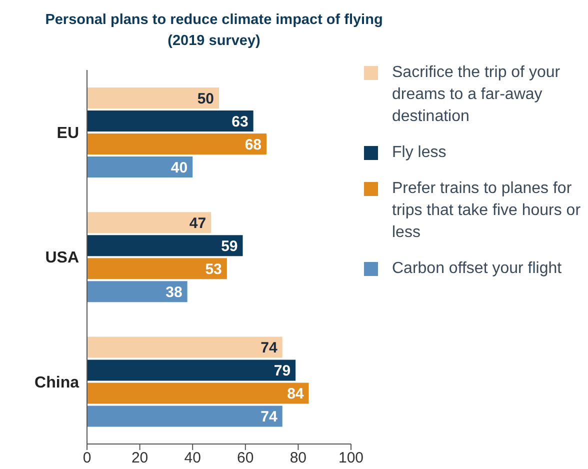  What do you see at coordinates (245, 458) in the screenshot?
I see `x-tick-label: 60` at bounding box center [245, 458].